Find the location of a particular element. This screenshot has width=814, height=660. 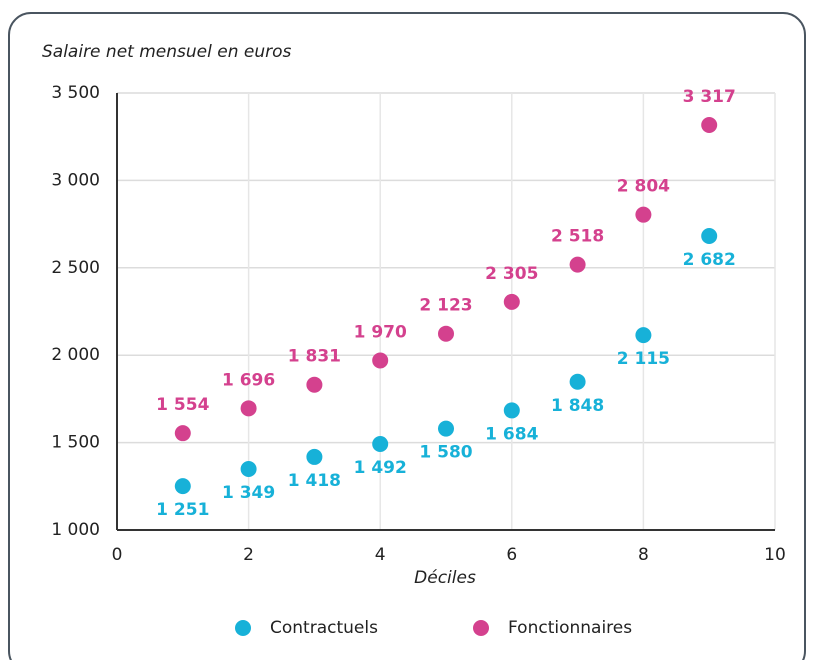

value-label: 2 123 is located at coordinates (445, 306).